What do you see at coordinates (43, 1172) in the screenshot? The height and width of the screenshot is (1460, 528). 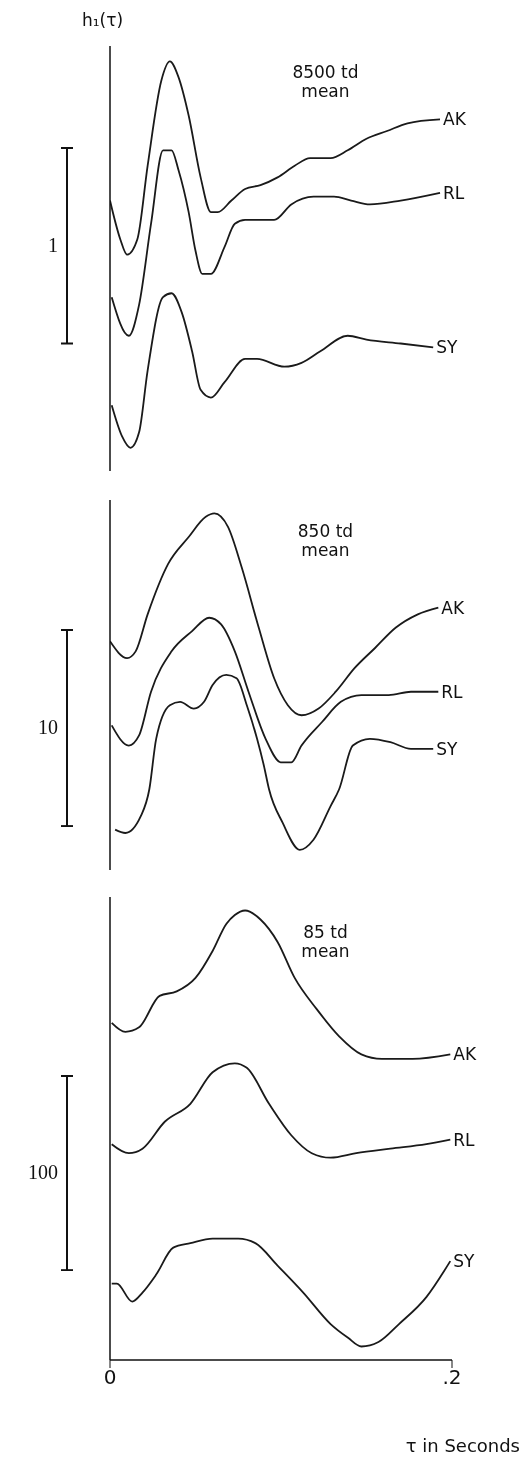 I see `text: 100` at bounding box center [43, 1172].